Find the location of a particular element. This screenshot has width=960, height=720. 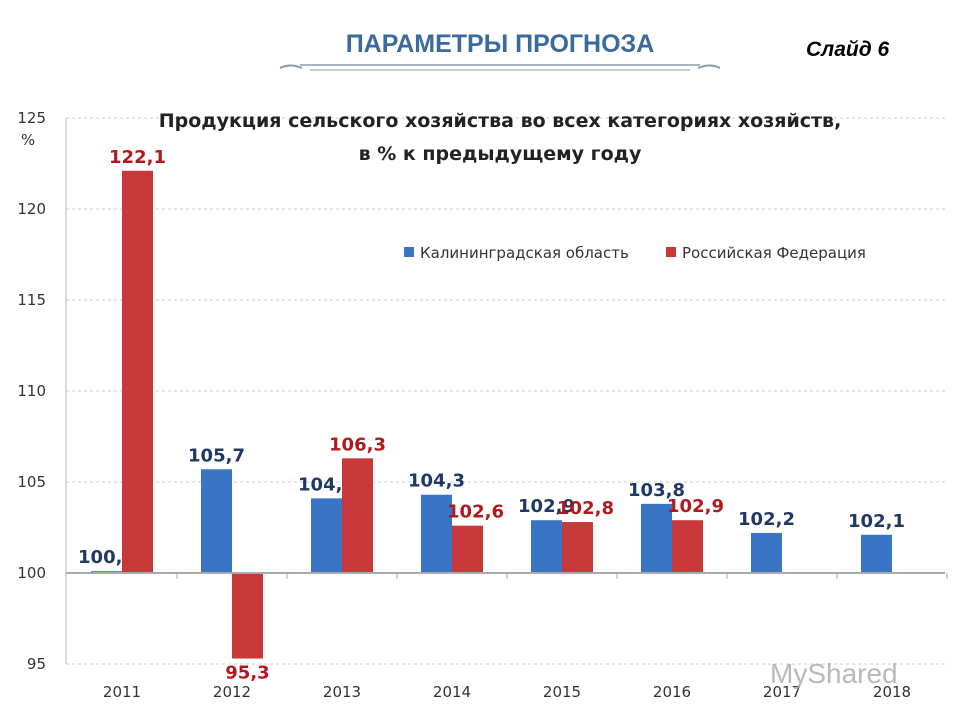

x-tick-label: 2016 is located at coordinates (672, 692).